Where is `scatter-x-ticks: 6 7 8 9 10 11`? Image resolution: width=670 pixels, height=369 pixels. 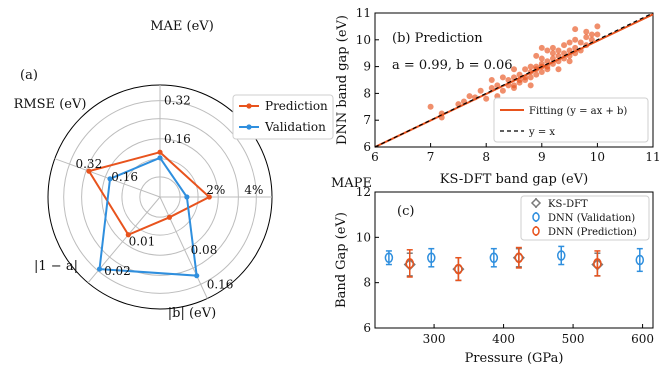
scatter-x-ticks: 6 7 8 9 10 11 is located at coordinates (516, 153).